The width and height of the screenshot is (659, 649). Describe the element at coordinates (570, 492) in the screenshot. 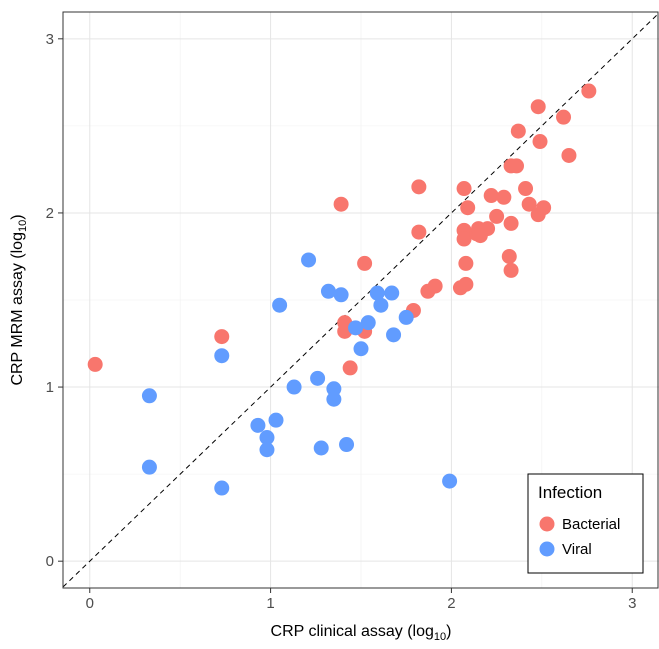

I see `legend-title: Infection` at that location.